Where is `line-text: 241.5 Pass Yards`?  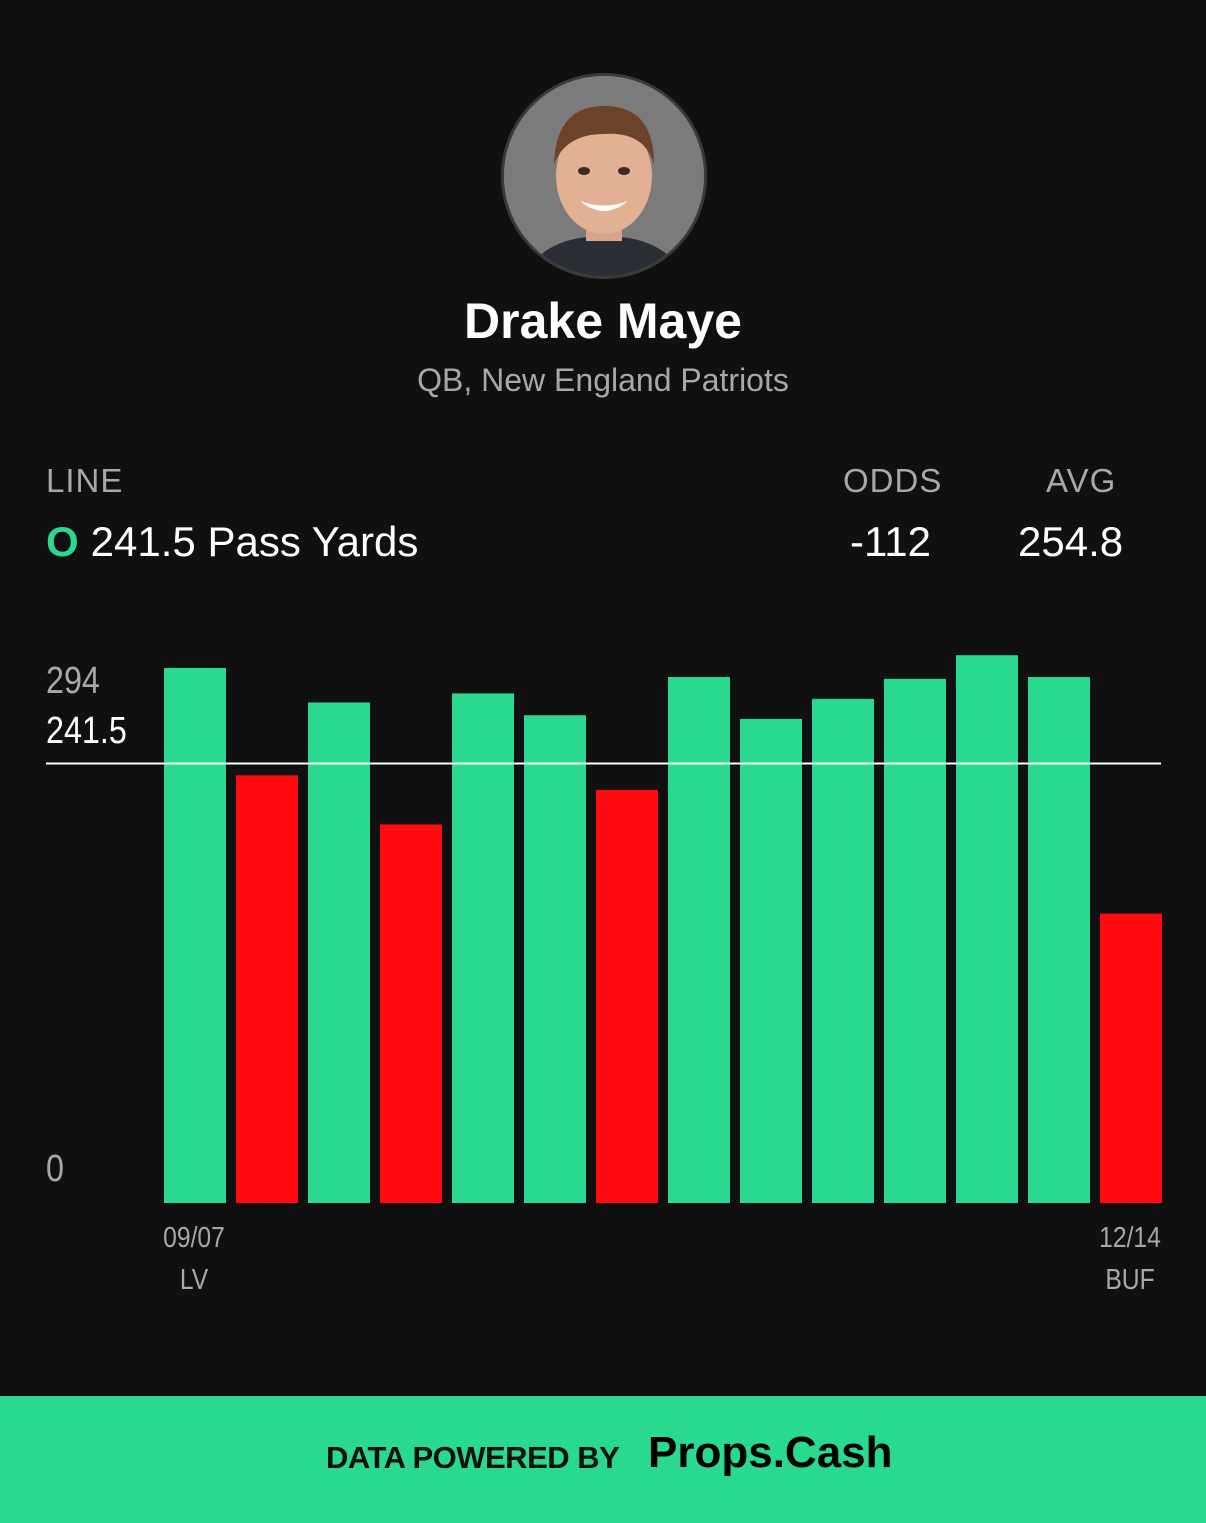 line-text: 241.5 Pass Yards is located at coordinates (254, 541).